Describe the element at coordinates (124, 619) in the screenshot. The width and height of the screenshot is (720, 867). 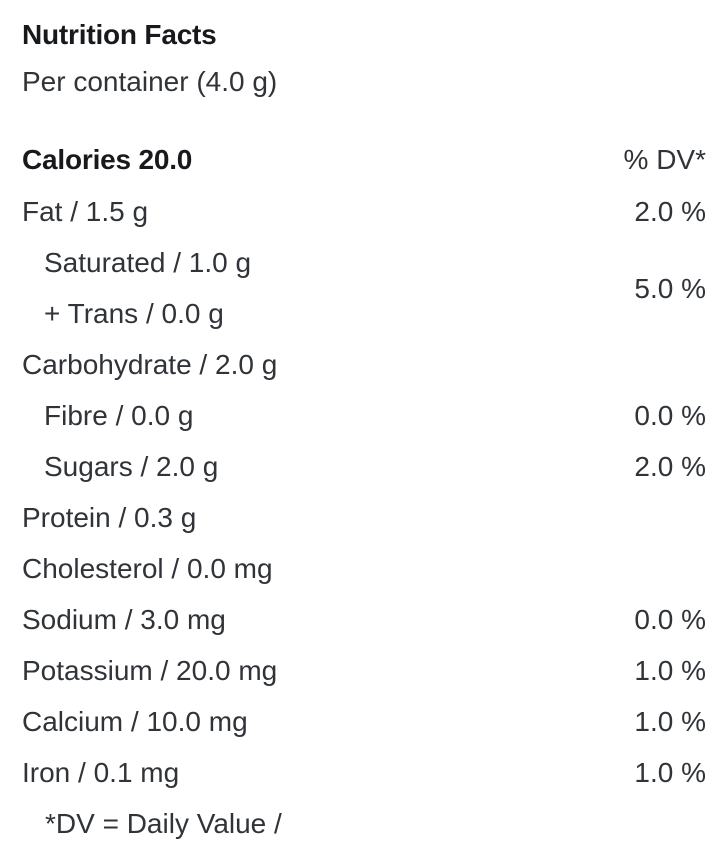
I see `nutrient-label: Sodium / 3.0 mg` at that location.